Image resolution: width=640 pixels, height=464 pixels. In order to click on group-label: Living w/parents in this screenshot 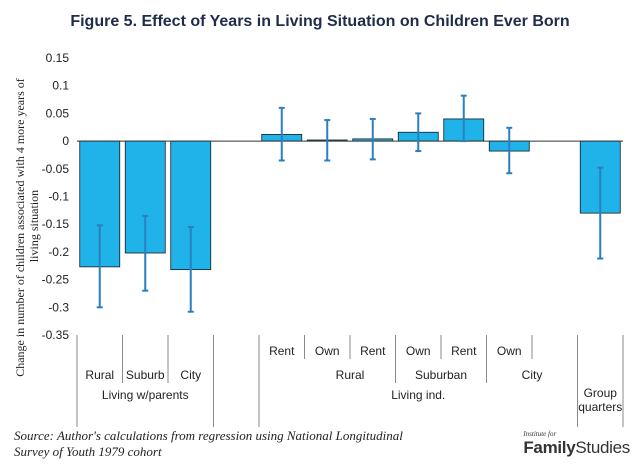, I will do `click(145, 395)`.